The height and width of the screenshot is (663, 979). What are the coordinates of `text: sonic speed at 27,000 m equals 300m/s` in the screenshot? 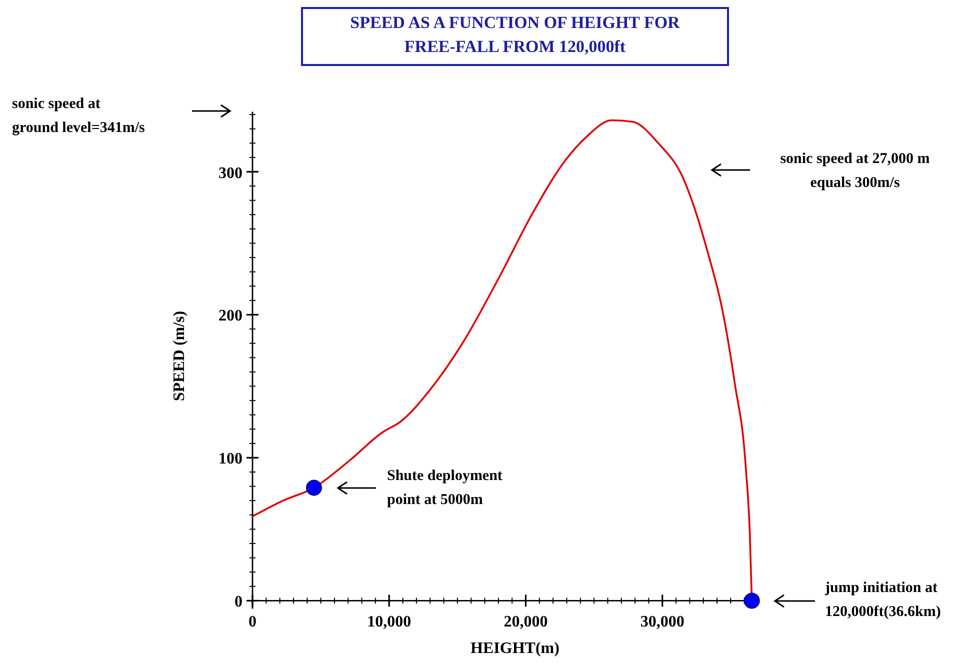 It's located at (855, 171).